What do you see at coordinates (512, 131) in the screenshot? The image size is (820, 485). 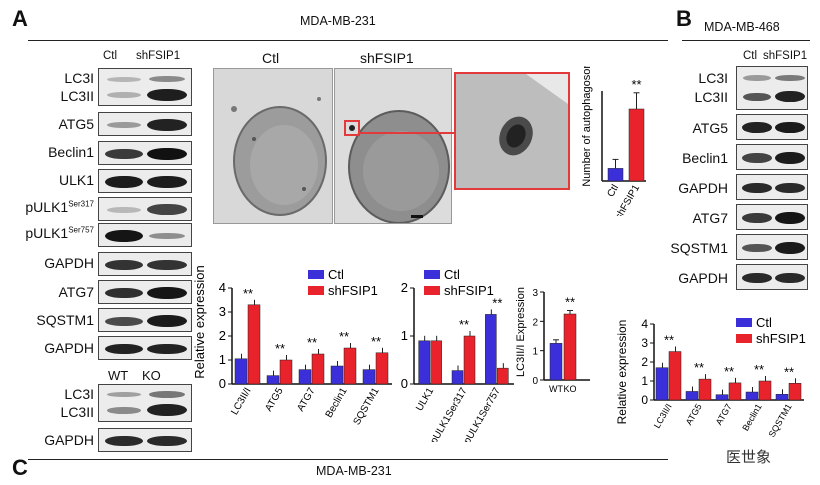 I see `em-zoom-image` at bounding box center [512, 131].